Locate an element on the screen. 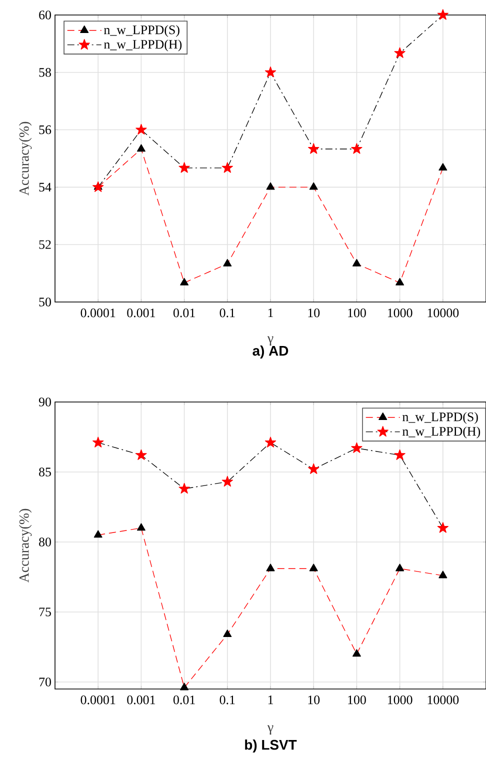 This screenshot has height=758, width=486. text: a) AD is located at coordinates (270, 352).